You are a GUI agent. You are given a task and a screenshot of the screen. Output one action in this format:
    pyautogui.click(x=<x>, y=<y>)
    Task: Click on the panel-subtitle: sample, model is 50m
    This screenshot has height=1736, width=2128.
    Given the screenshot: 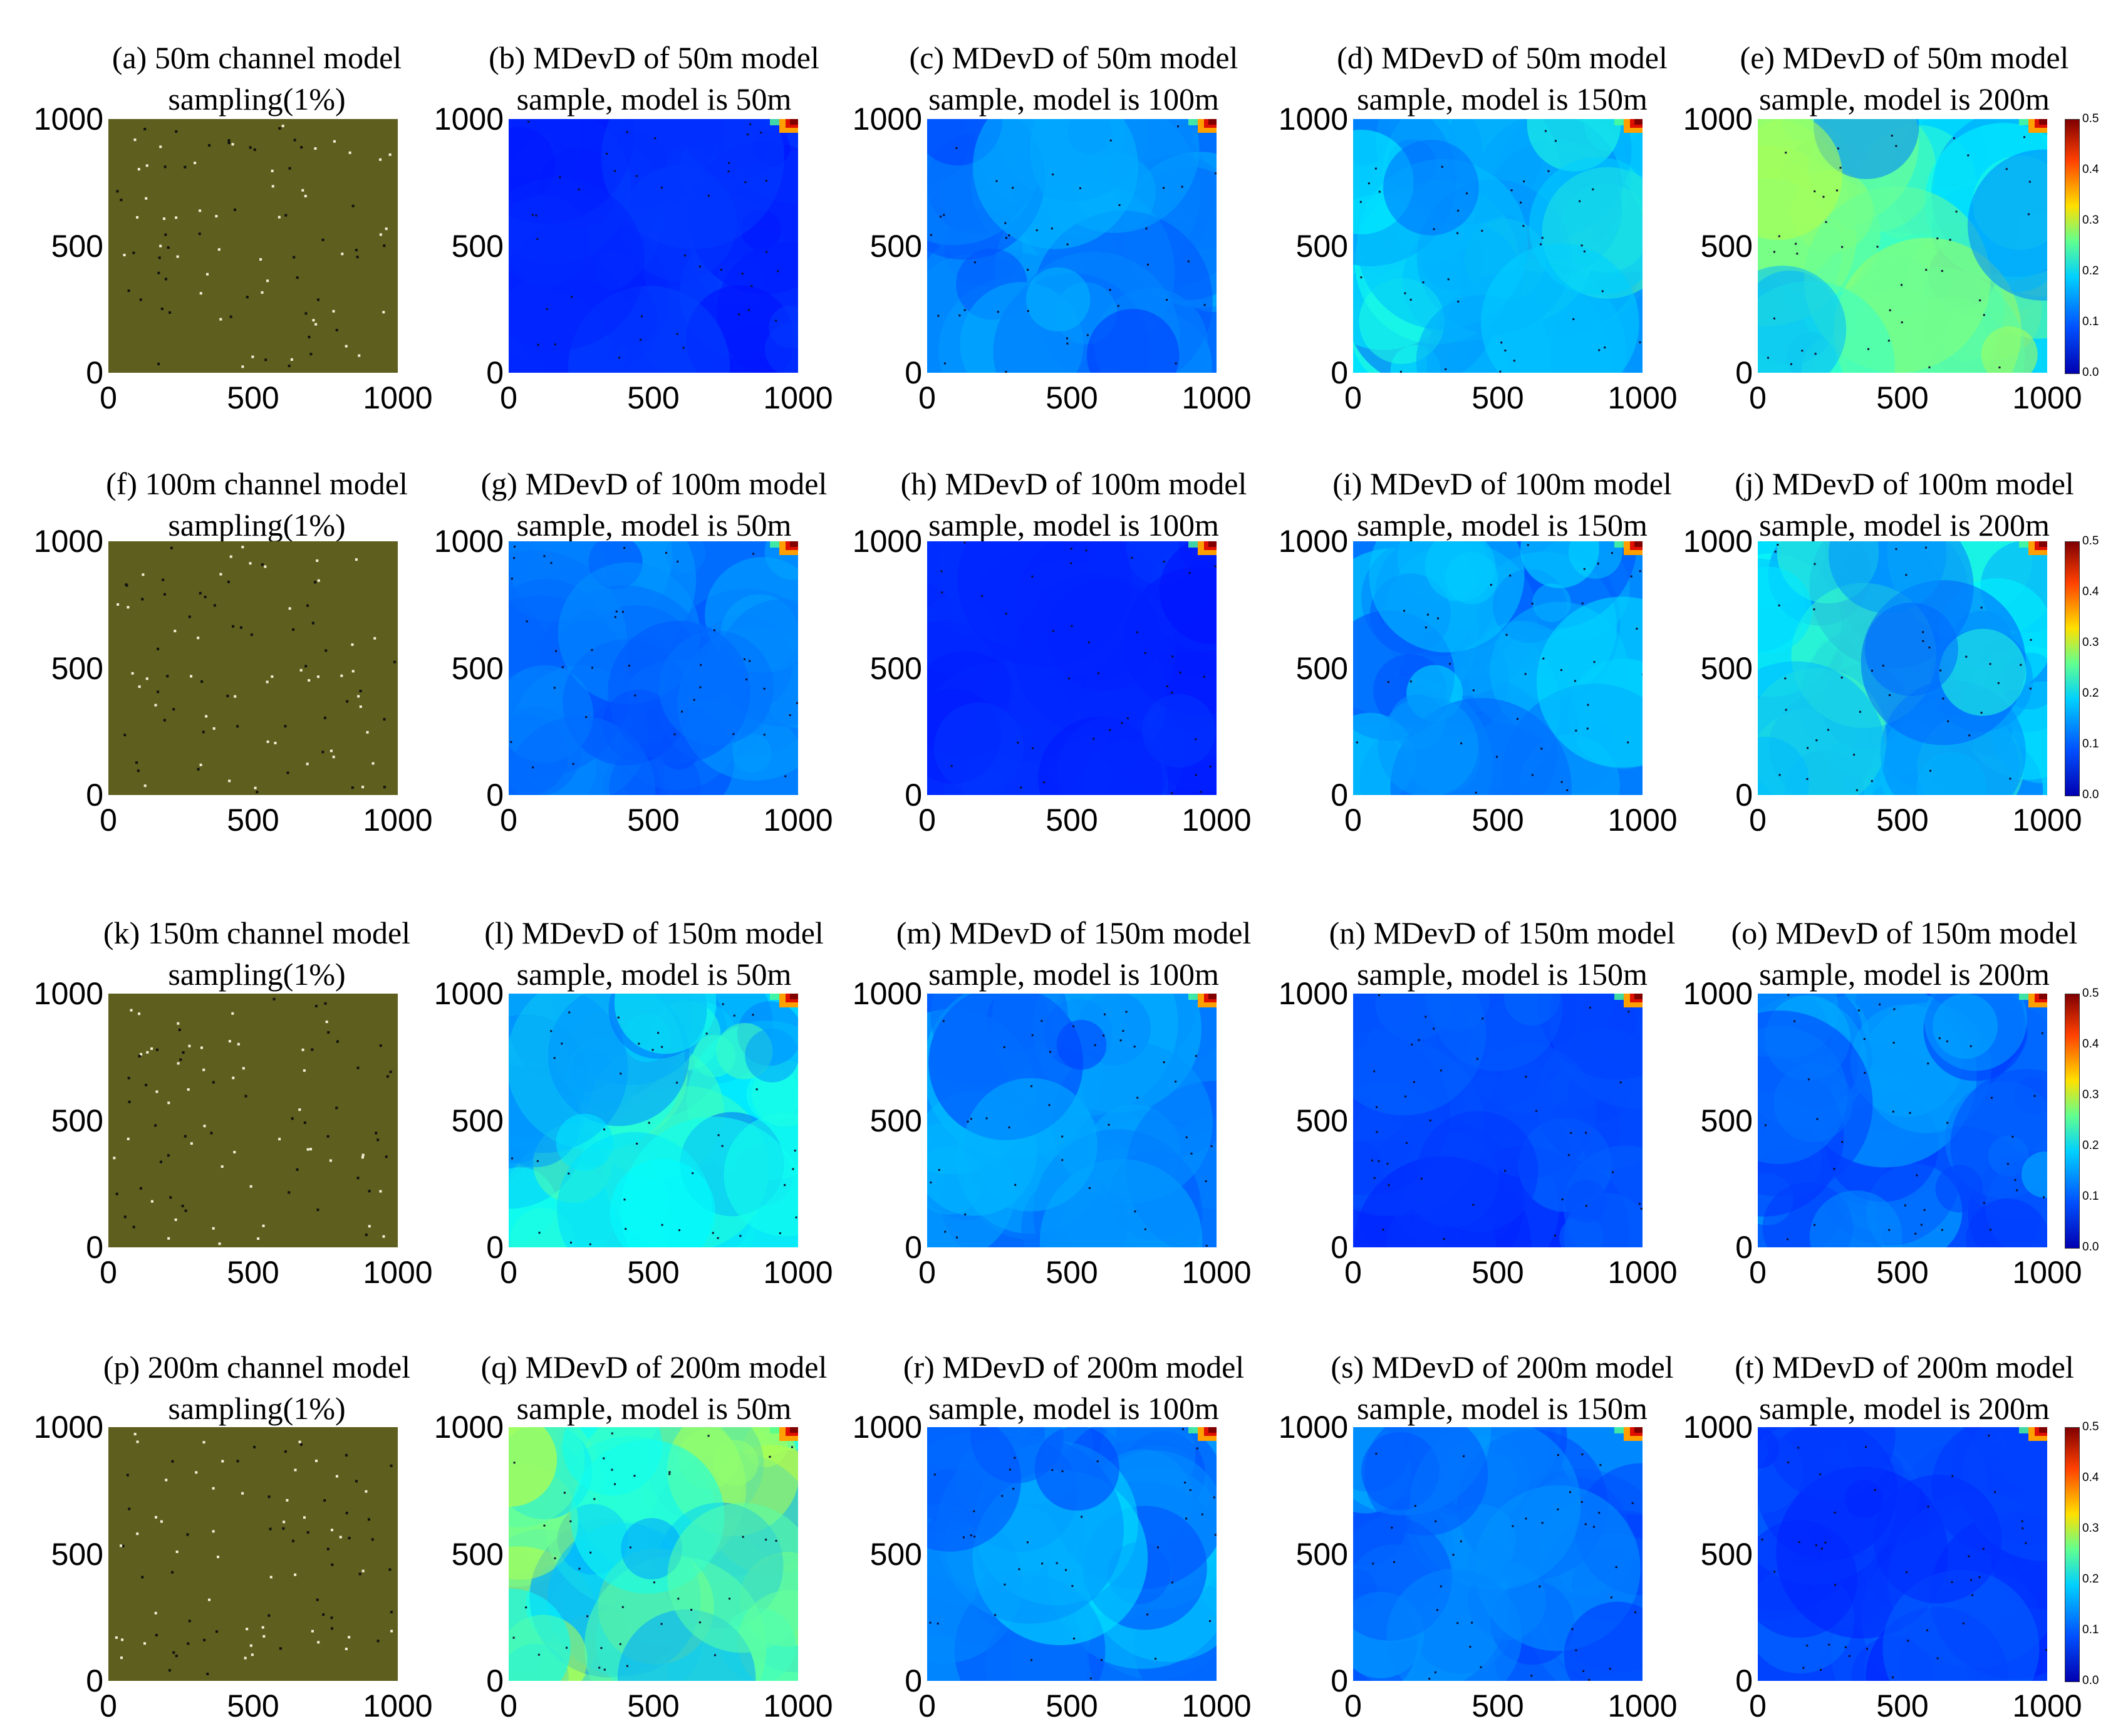 What is the action you would take?
    pyautogui.click(x=654, y=525)
    